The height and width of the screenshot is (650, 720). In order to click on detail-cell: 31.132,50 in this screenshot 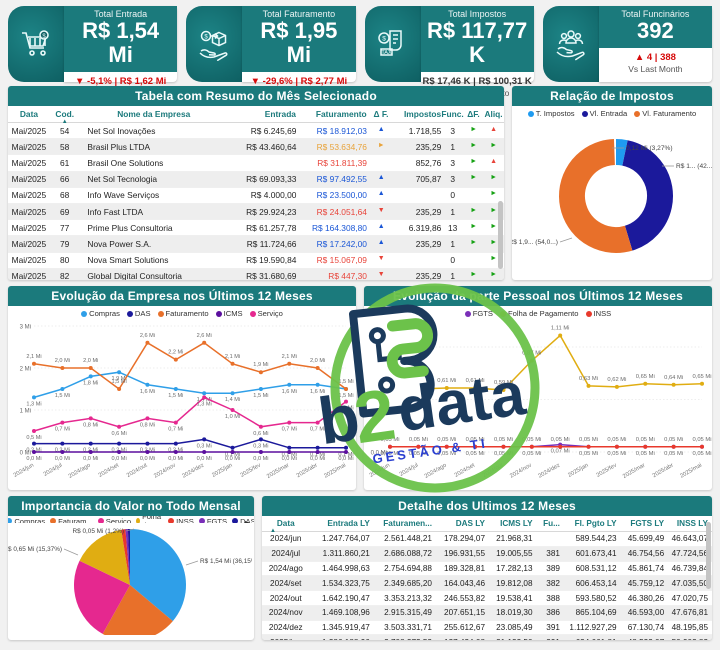, I will do `click(508, 639)`.